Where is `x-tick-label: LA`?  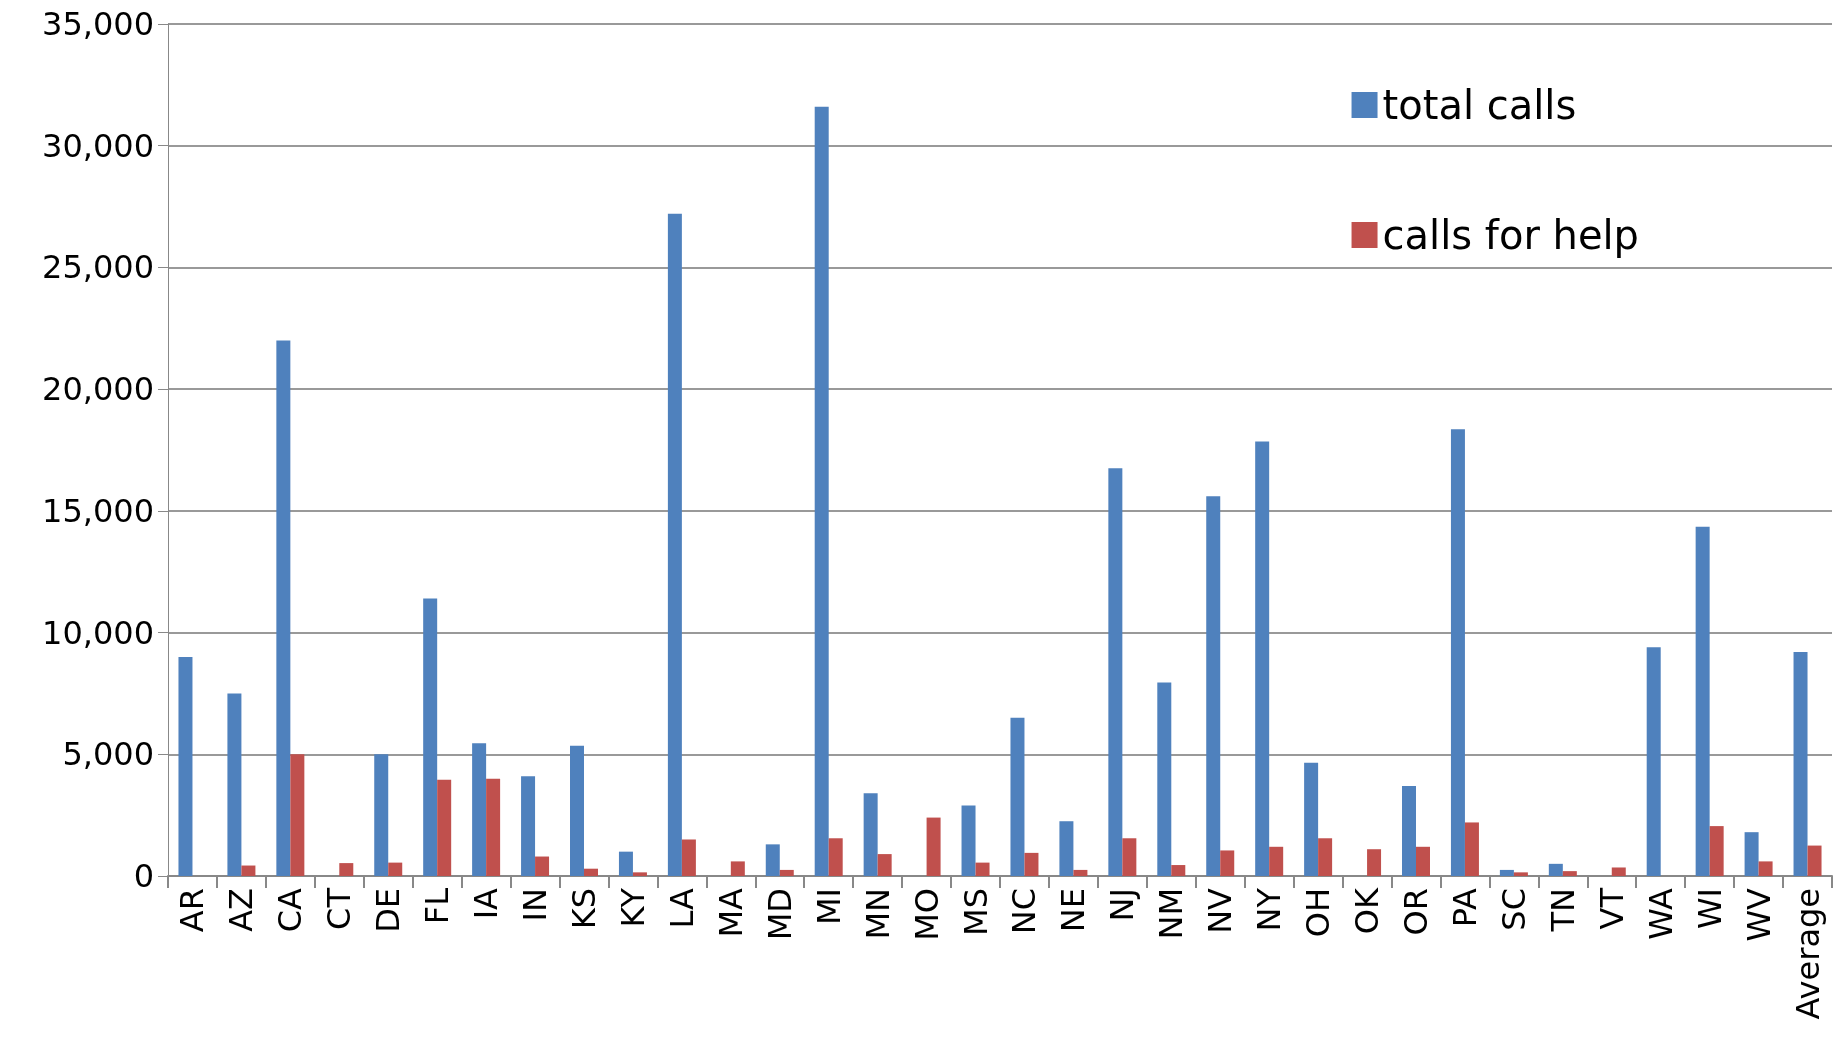 x-tick-label: LA is located at coordinates (681, 908).